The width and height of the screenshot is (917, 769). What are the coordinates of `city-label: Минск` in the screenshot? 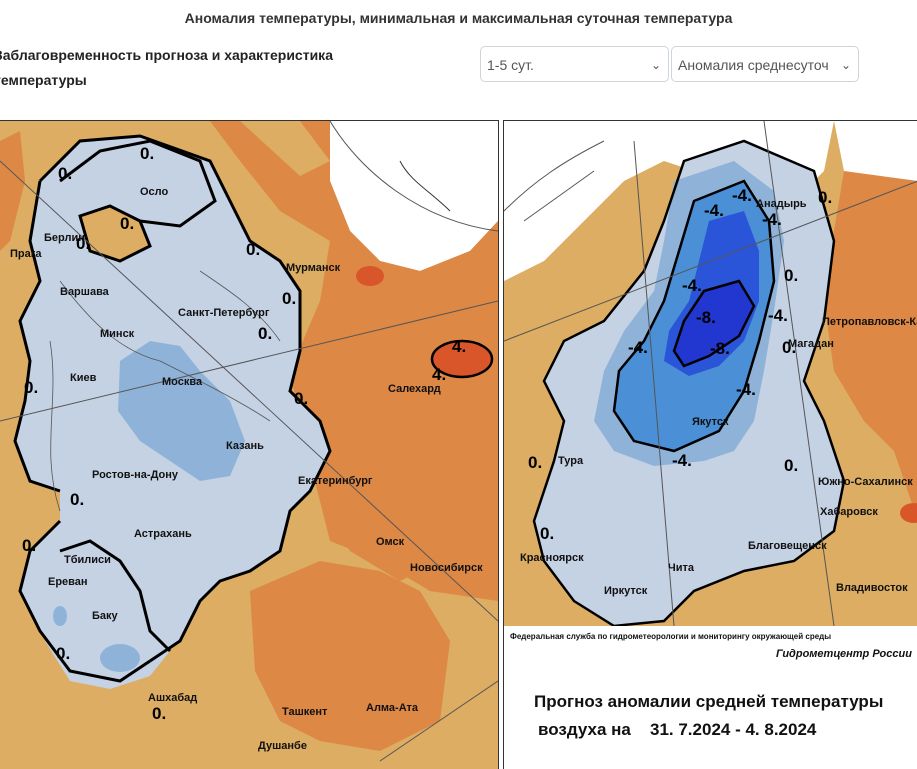 It's located at (117, 334).